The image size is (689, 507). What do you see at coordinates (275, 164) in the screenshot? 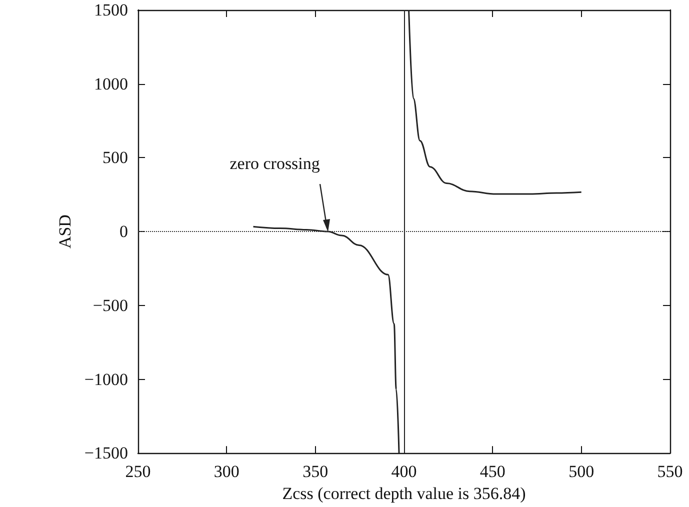
I see `annotation: zero crossing` at bounding box center [275, 164].